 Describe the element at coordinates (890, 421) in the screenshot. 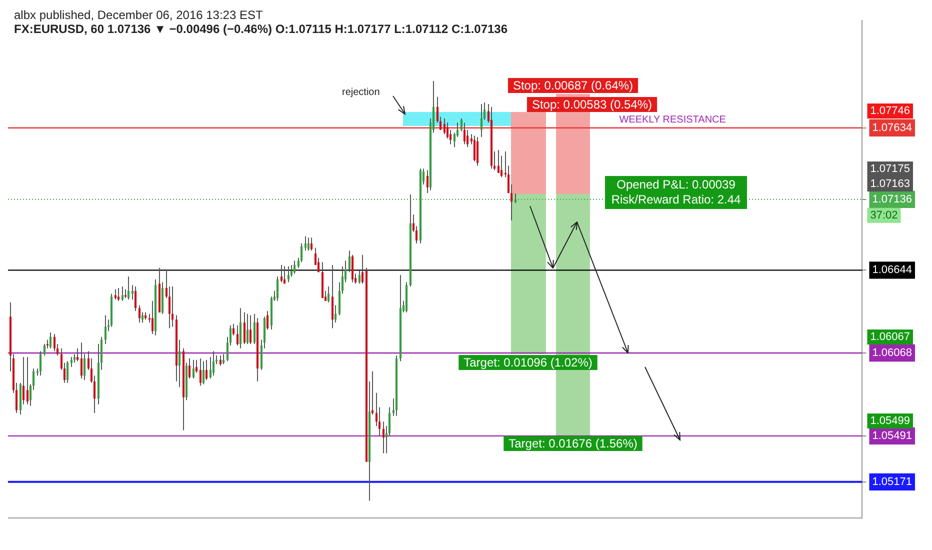

I see `text: 1.05499` at that location.